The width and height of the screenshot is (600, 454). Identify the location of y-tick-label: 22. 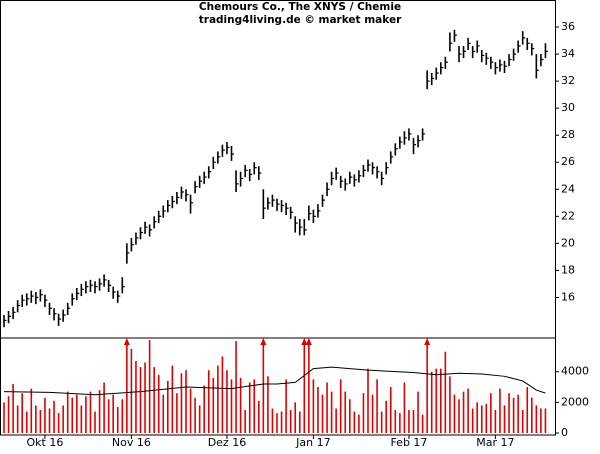
(568, 215).